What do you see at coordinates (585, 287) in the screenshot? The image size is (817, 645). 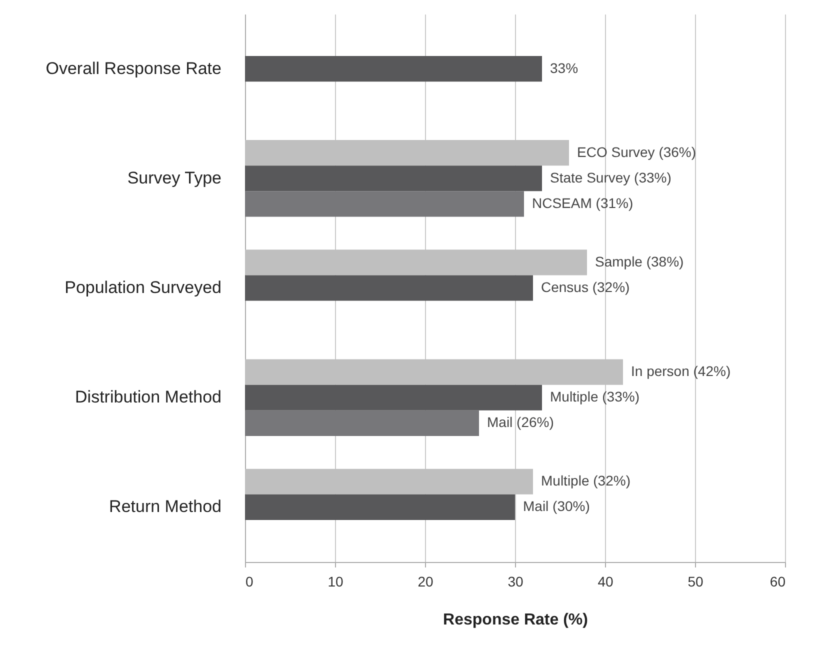 I see `data-label: Census (32%)` at bounding box center [585, 287].